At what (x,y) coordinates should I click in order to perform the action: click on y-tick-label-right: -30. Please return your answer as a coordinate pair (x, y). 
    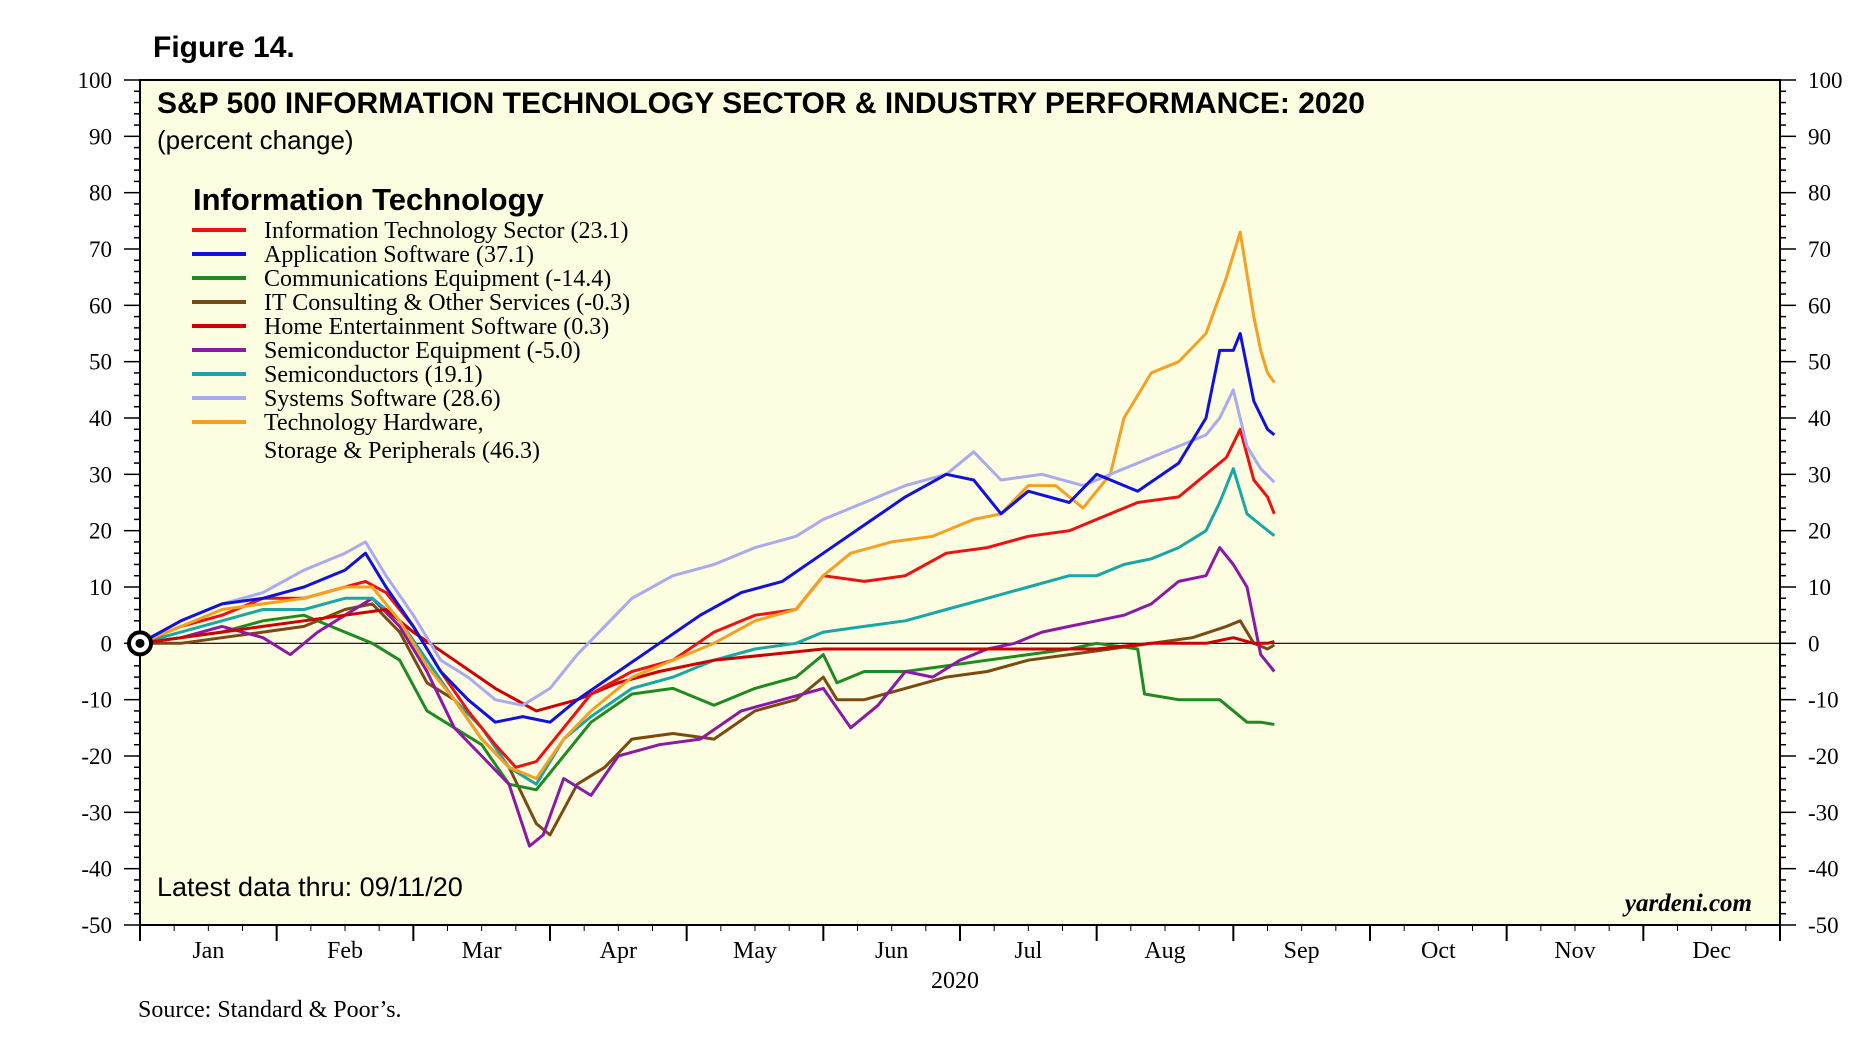
    Looking at the image, I should click on (1823, 812).